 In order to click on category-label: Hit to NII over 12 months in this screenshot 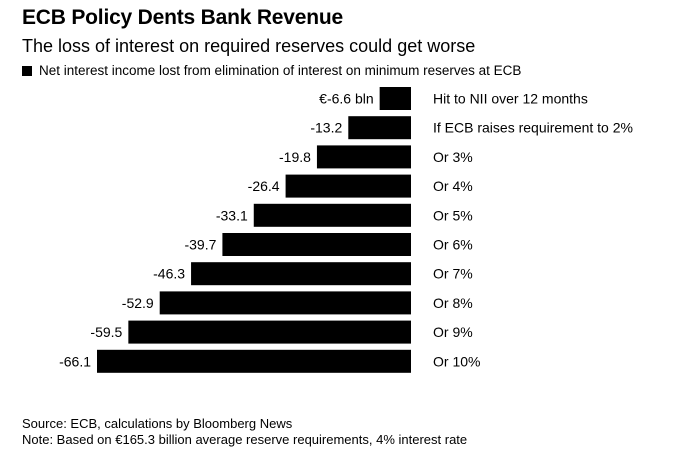, I will do `click(510, 99)`.